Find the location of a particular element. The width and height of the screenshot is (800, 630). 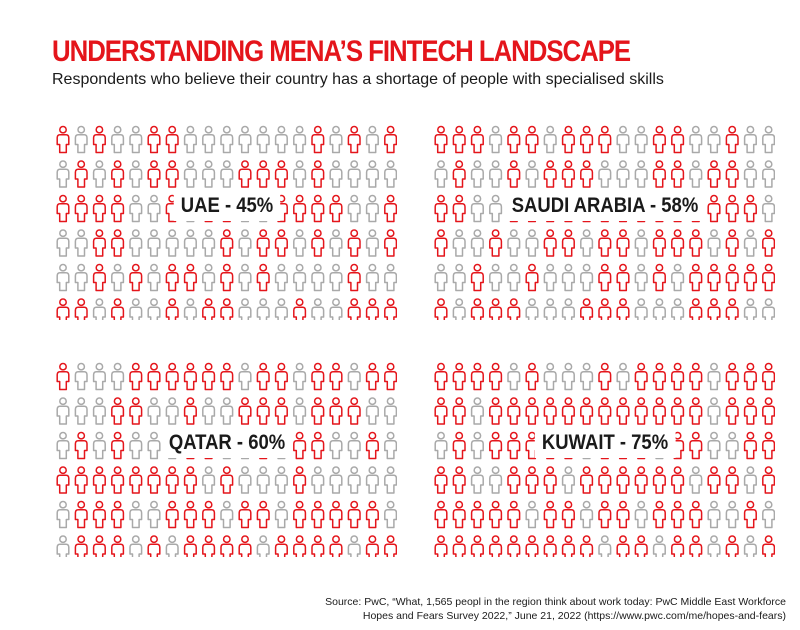

panel-label-kuwait: KUWAIT - 75% is located at coordinates (604, 443).